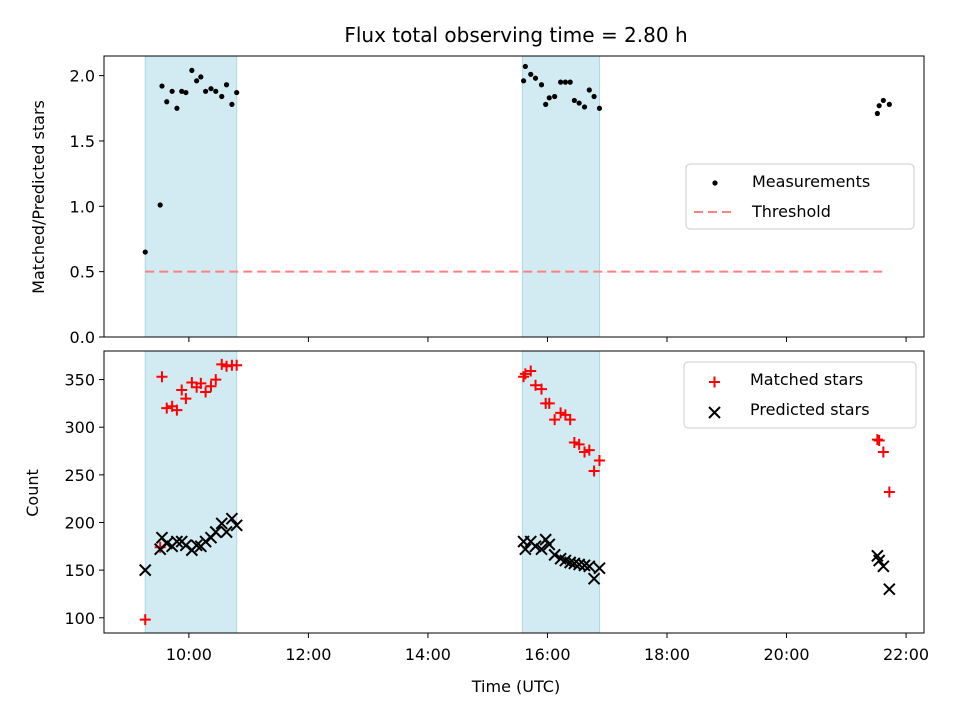  Describe the element at coordinates (79, 618) in the screenshot. I see `y-tick-label: 100` at that location.